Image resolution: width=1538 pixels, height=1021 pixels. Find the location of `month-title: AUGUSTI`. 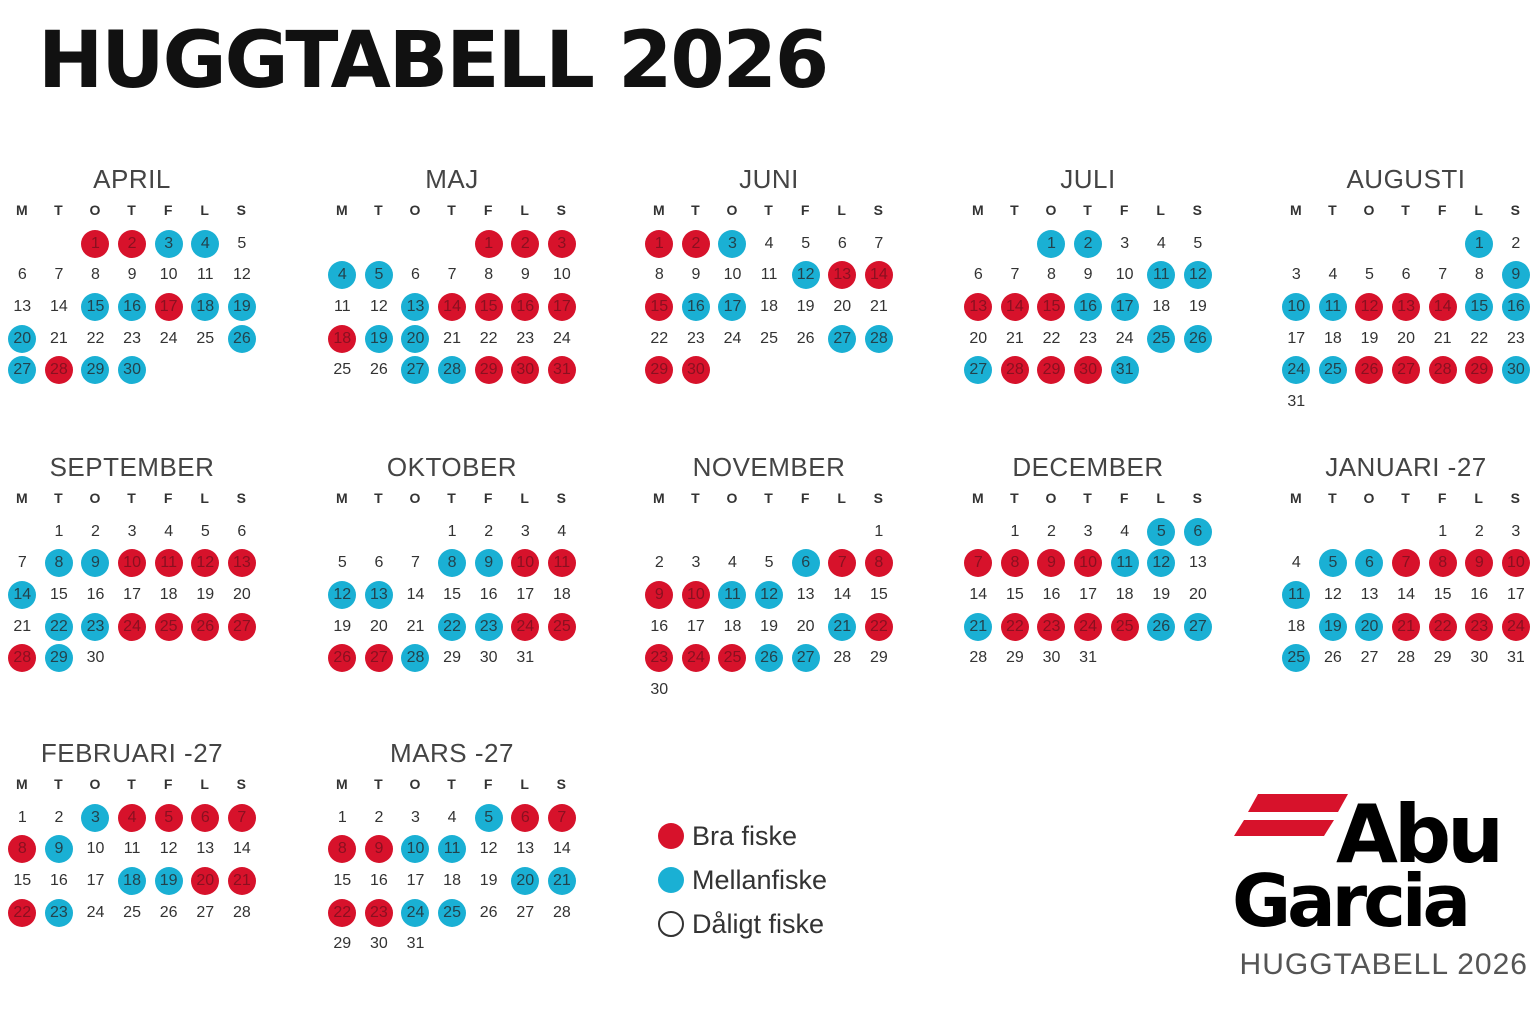

month-title: AUGUSTI is located at coordinates (1406, 179).